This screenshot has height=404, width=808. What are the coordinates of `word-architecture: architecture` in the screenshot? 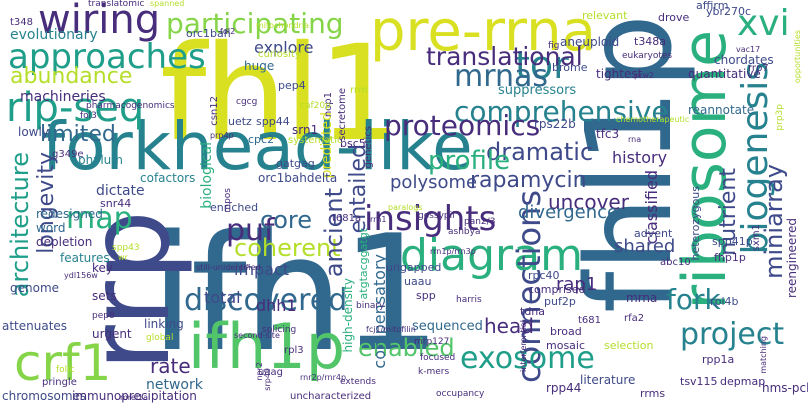 It's located at (20, 225).